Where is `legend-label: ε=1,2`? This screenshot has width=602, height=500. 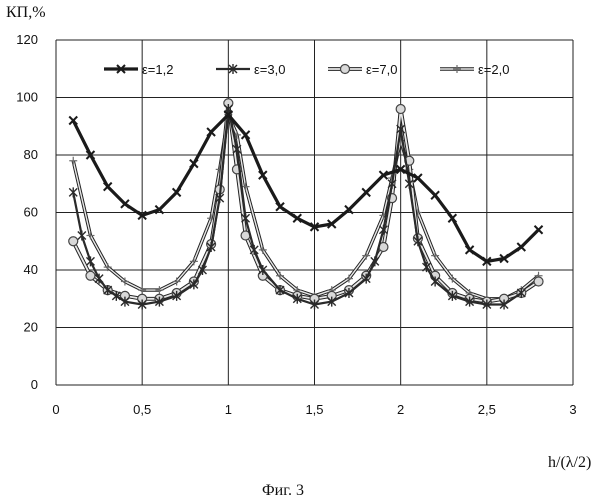
legend-label: ε=1,2 is located at coordinates (157, 69).